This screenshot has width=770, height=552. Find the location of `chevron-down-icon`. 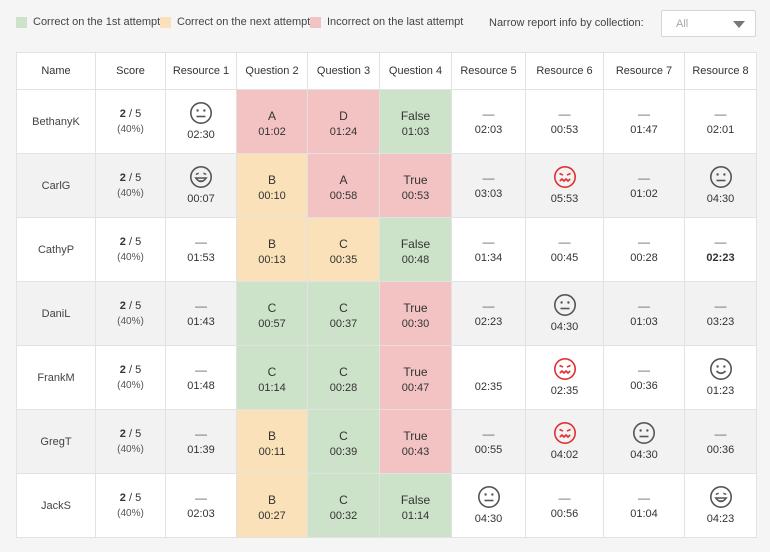

chevron-down-icon is located at coordinates (739, 24).